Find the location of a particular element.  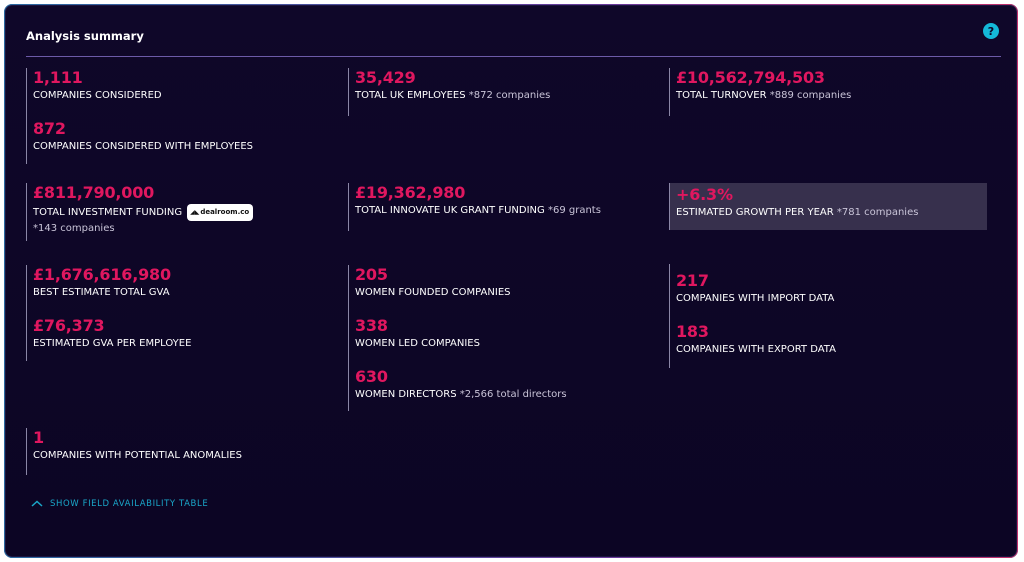

gva-total-value: £1,676,616,980 is located at coordinates (102, 274).